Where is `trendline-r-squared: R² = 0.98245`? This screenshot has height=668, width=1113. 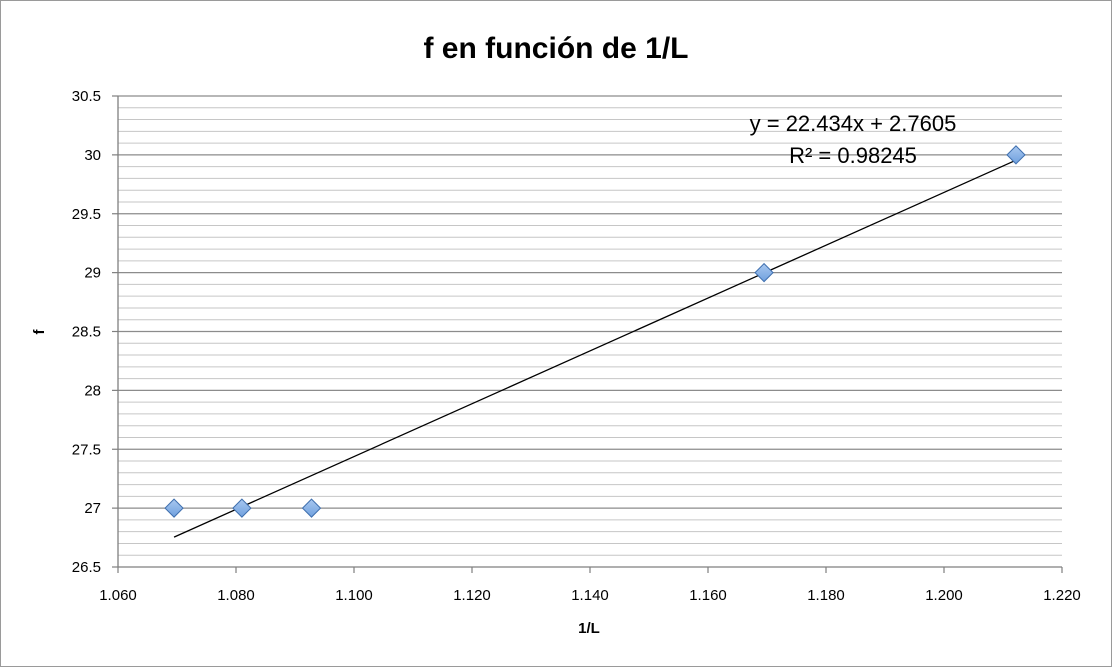 trendline-r-squared: R² = 0.98245 is located at coordinates (853, 155).